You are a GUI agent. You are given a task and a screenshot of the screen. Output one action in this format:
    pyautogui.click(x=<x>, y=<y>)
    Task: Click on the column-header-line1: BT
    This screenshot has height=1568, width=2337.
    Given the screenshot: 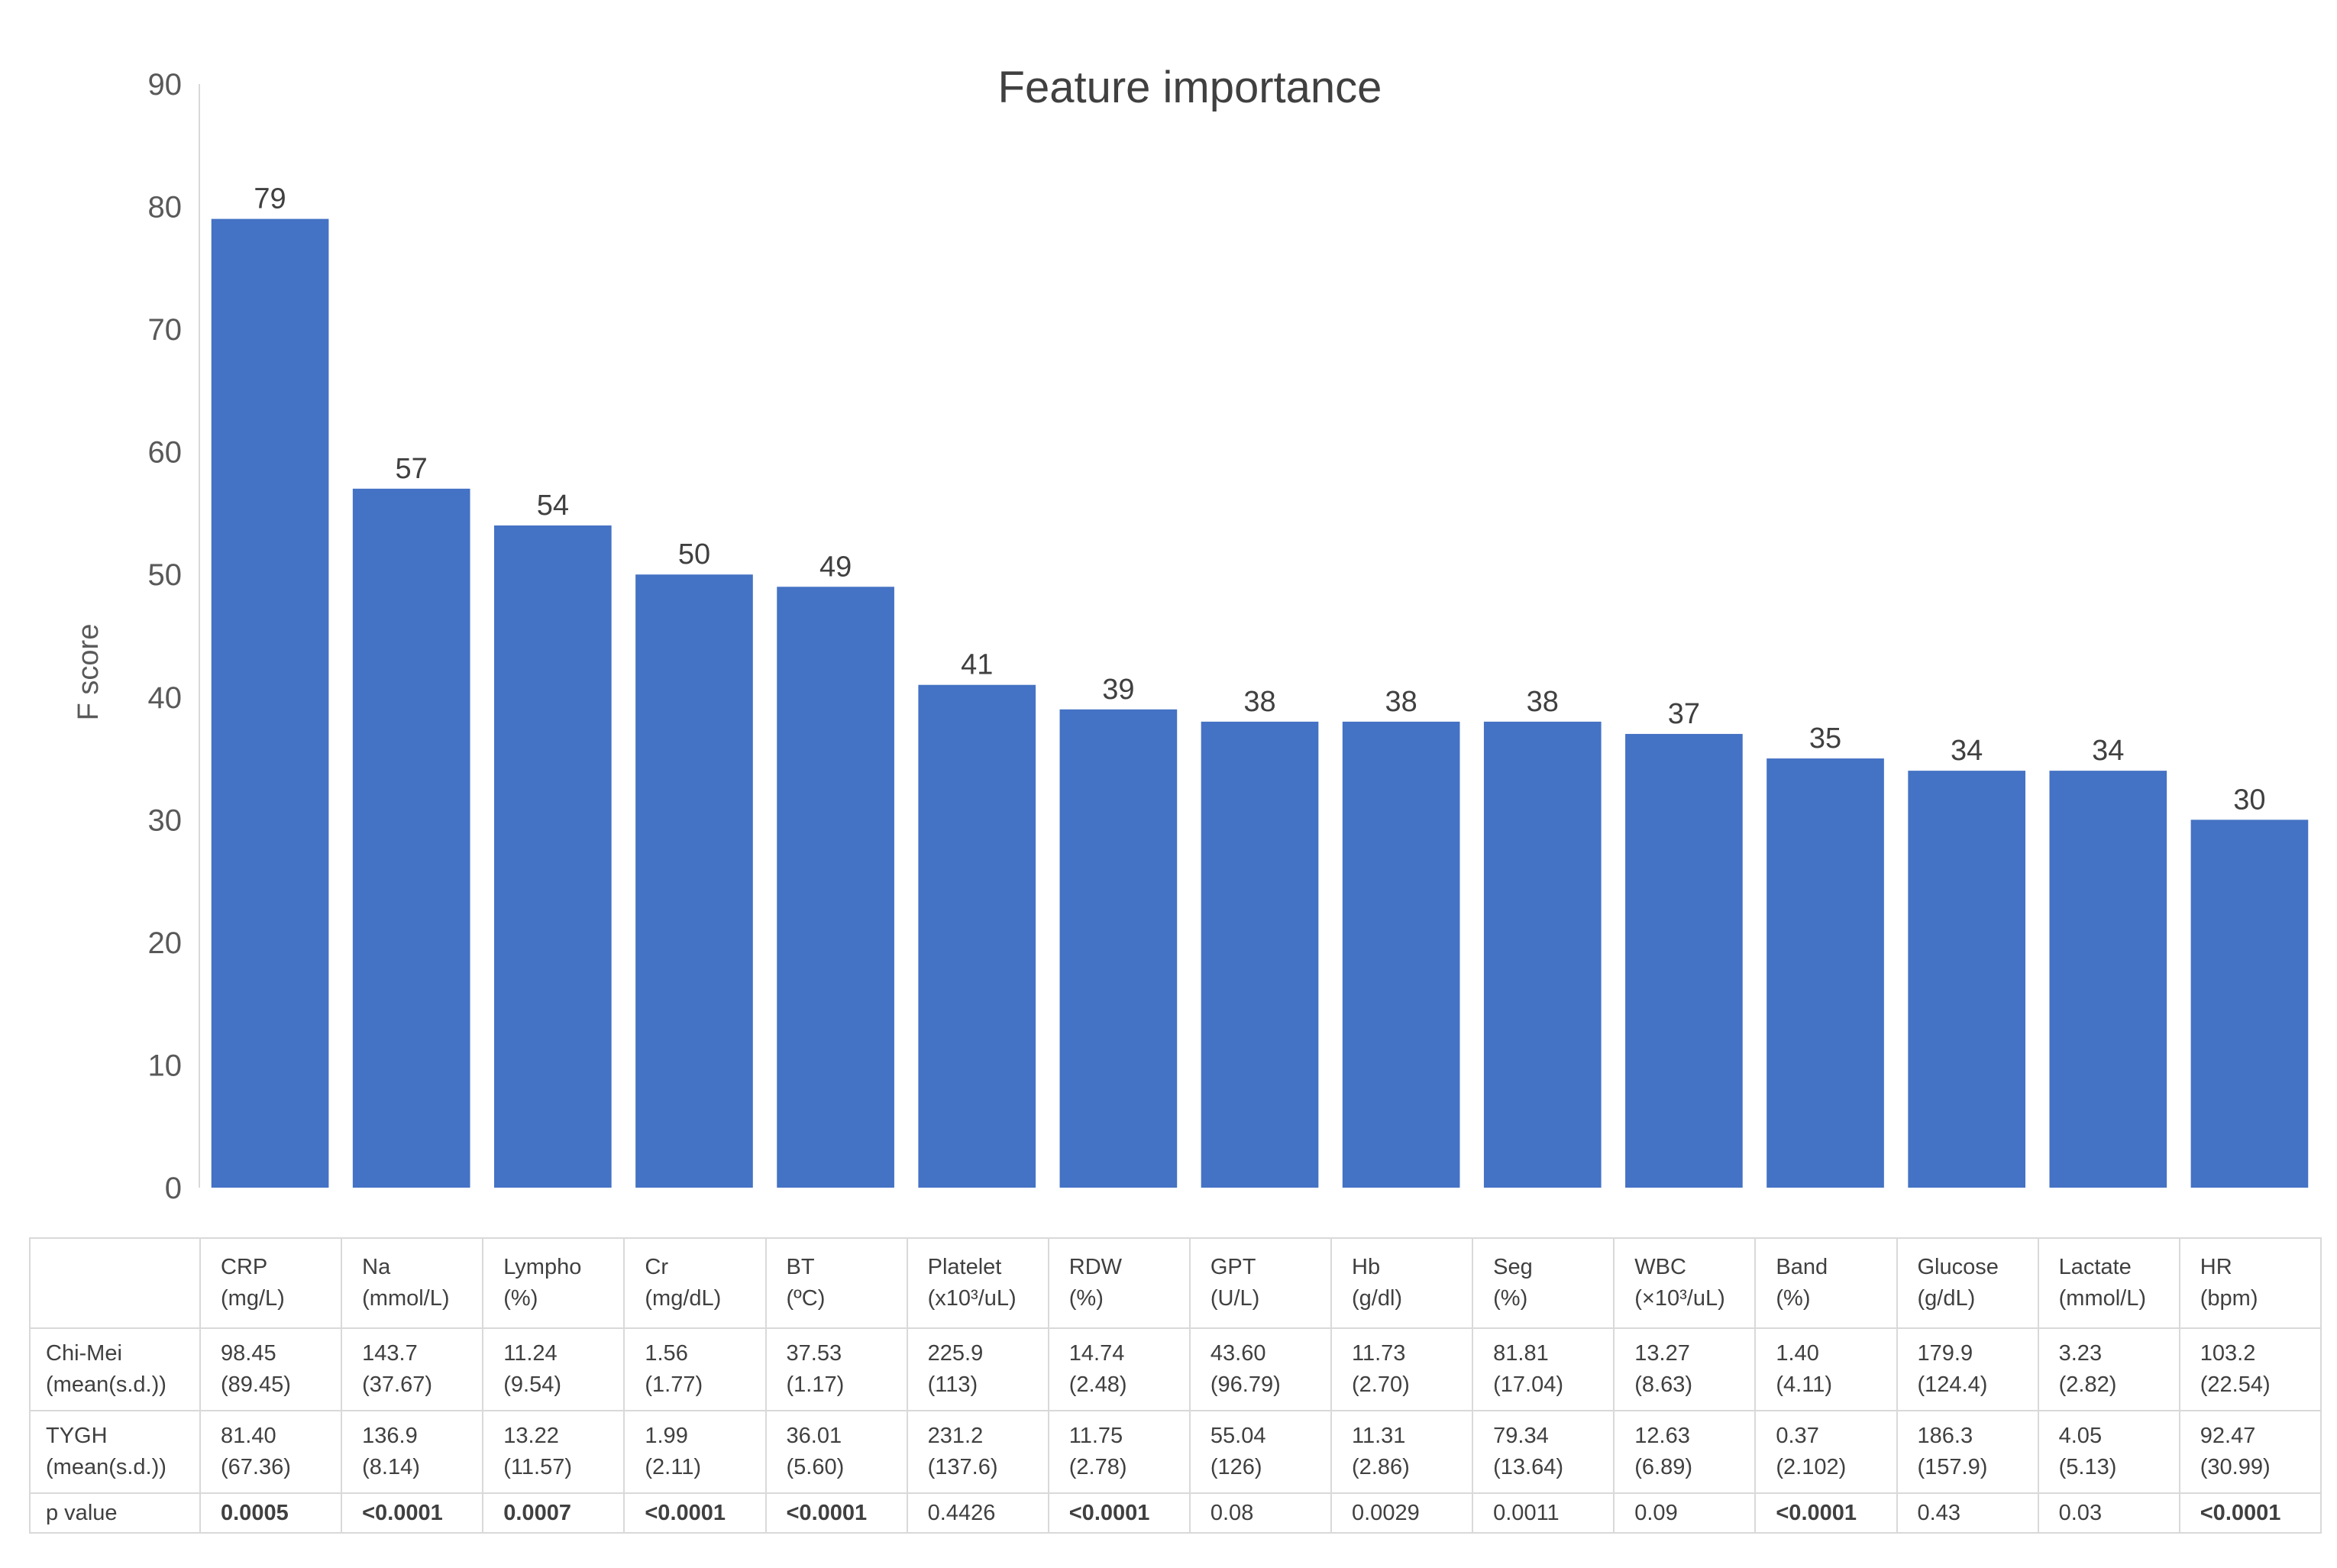 What is the action you would take?
    pyautogui.click(x=800, y=1267)
    